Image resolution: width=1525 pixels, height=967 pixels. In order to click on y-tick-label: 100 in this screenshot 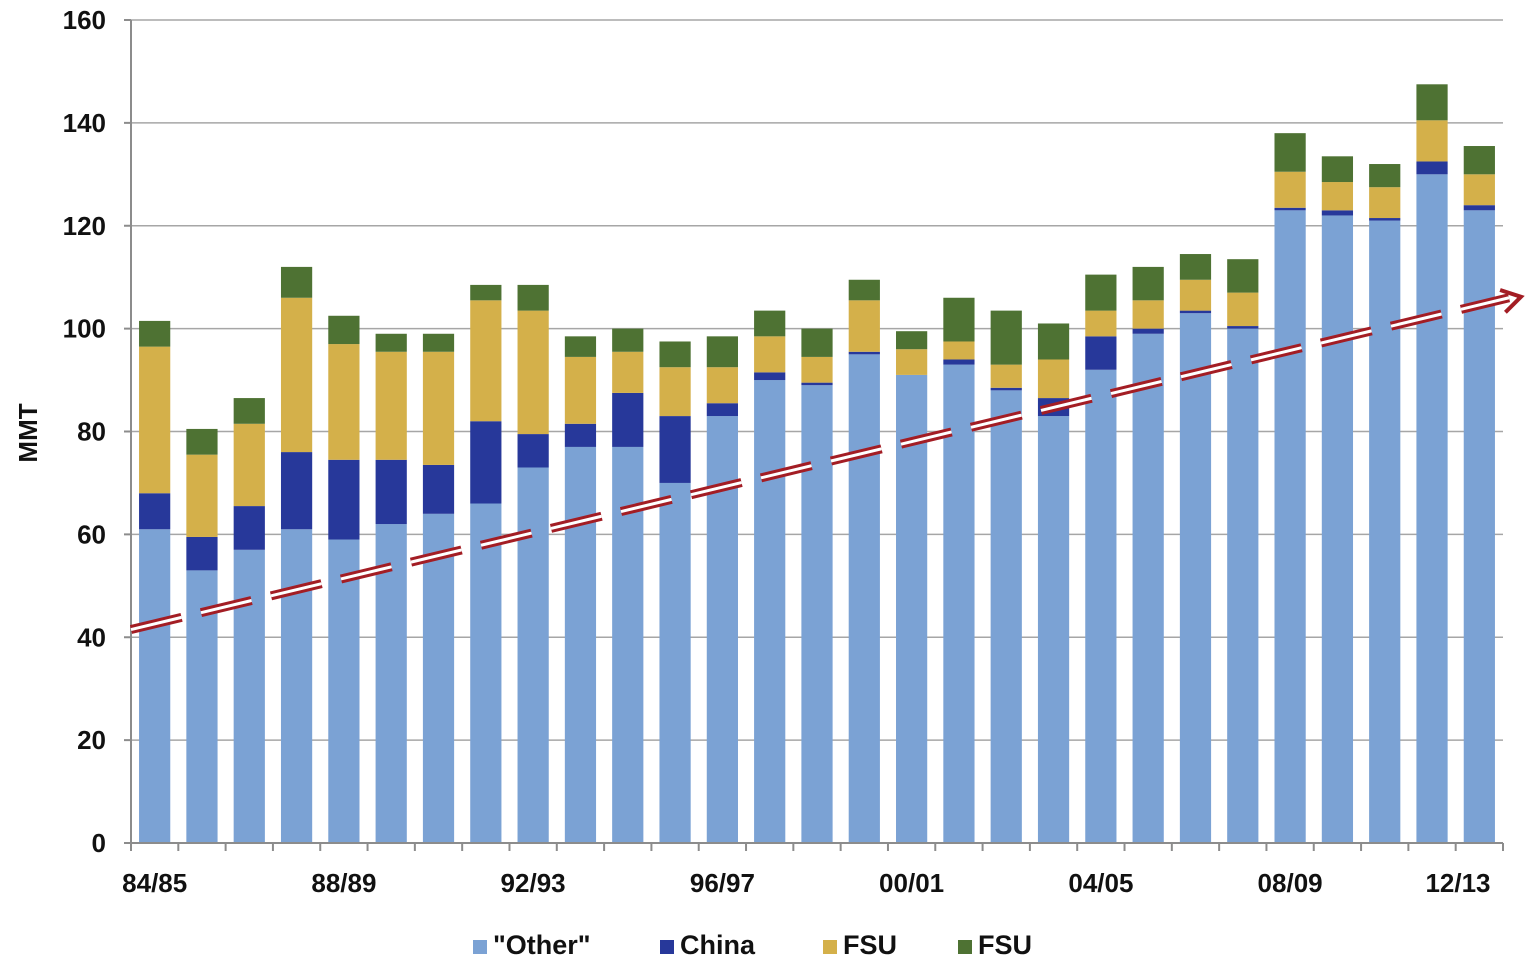, I will do `click(84, 329)`.